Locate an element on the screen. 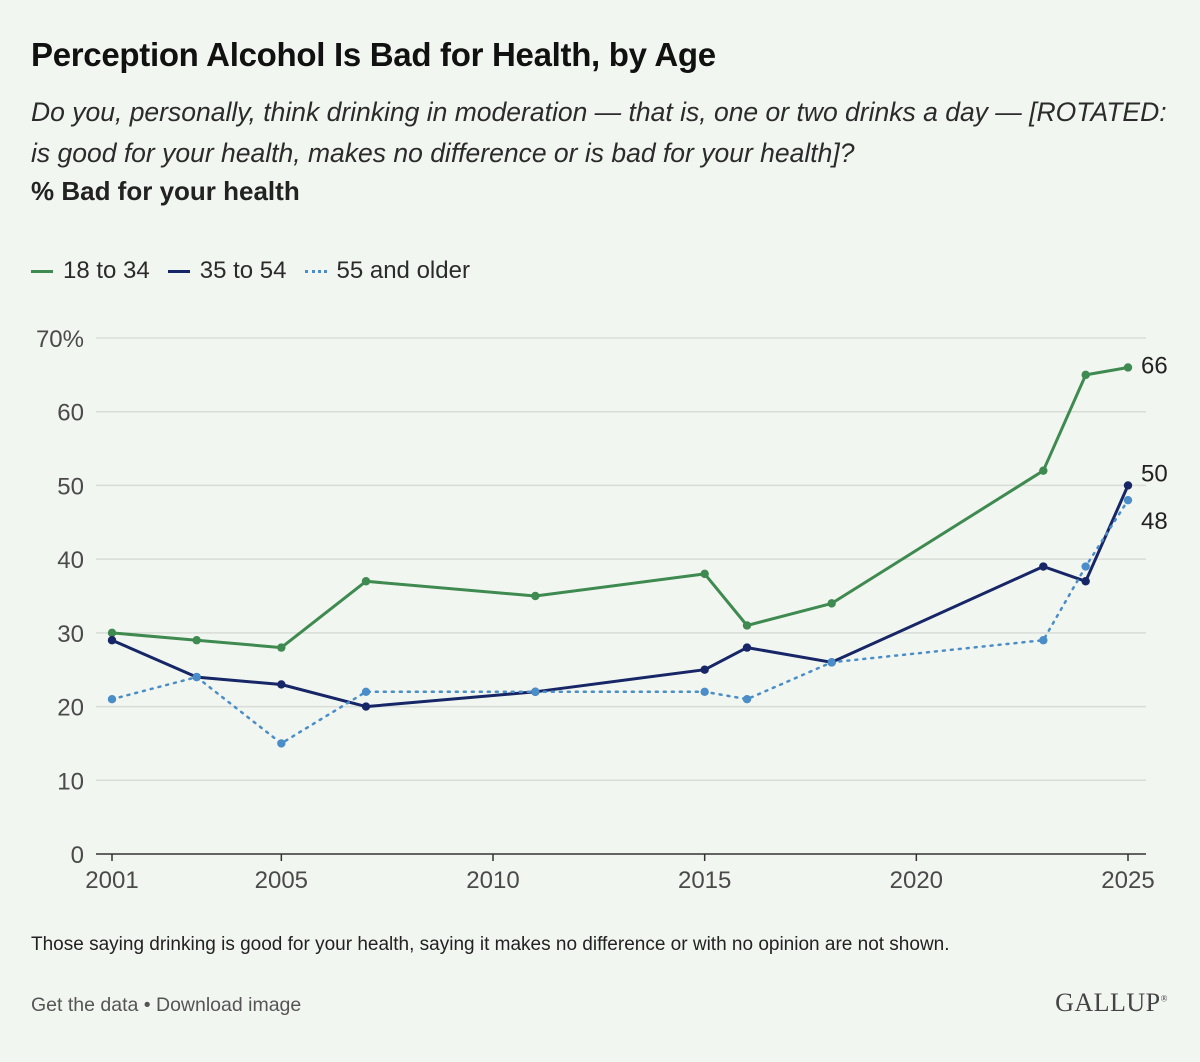 This screenshot has width=1200, height=1062. legend: 18 to 34 35 to 54 55 and older is located at coordinates (259, 271).